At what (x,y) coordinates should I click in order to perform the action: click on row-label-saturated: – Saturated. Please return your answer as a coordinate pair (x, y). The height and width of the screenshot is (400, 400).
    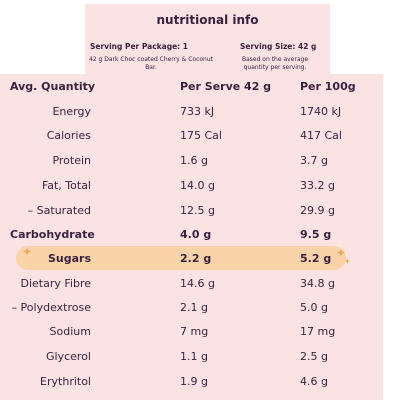
    Looking at the image, I should click on (59, 210).